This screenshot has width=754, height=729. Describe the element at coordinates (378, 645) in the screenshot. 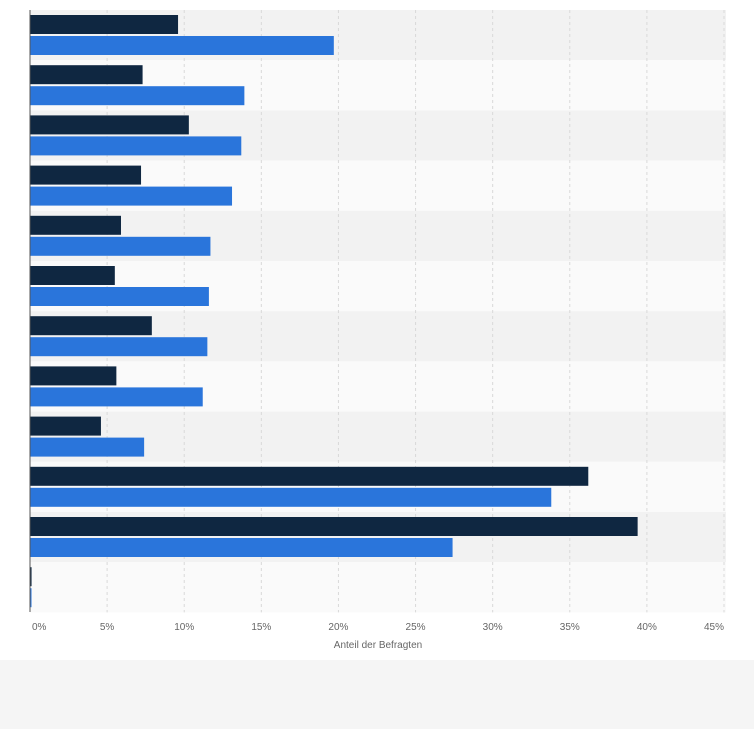

I see `x-axis-title: Anteil der Befragten` at that location.